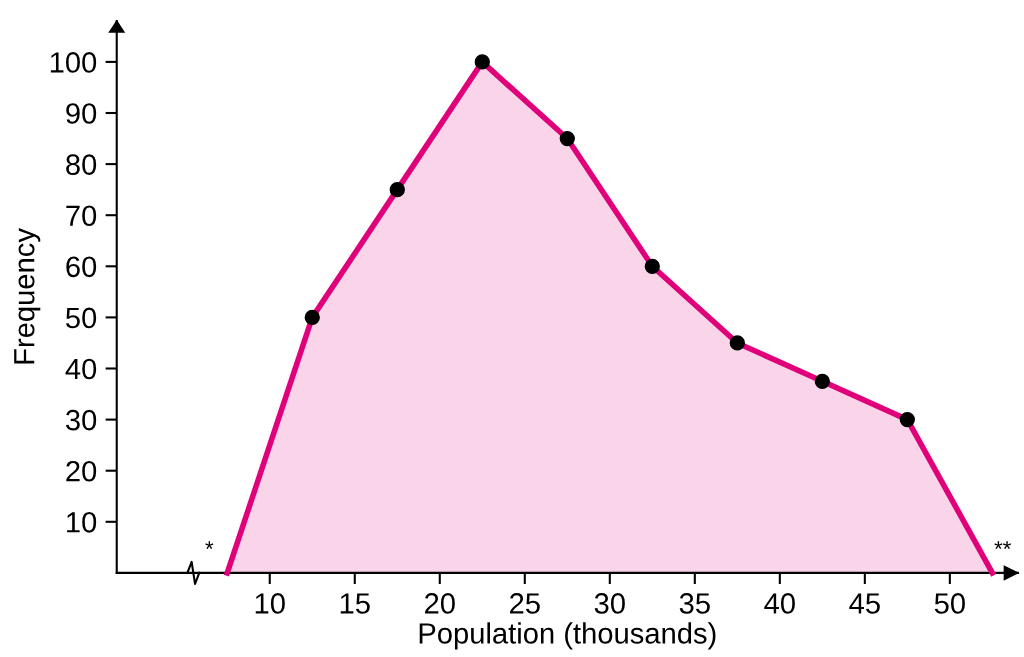  Describe the element at coordinates (864, 603) in the screenshot. I see `x-tick-label: 45` at that location.